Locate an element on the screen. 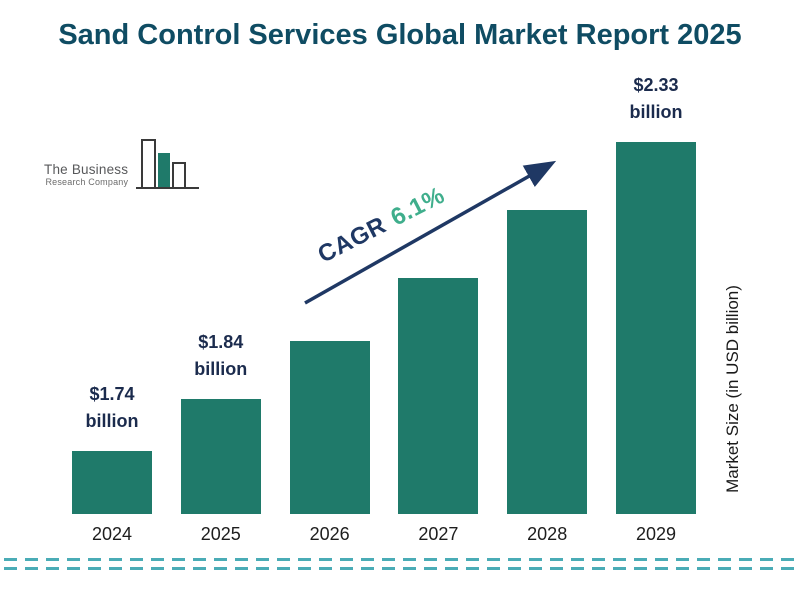  bar-column: $1.84 billion 2025 is located at coordinates (220, 437).